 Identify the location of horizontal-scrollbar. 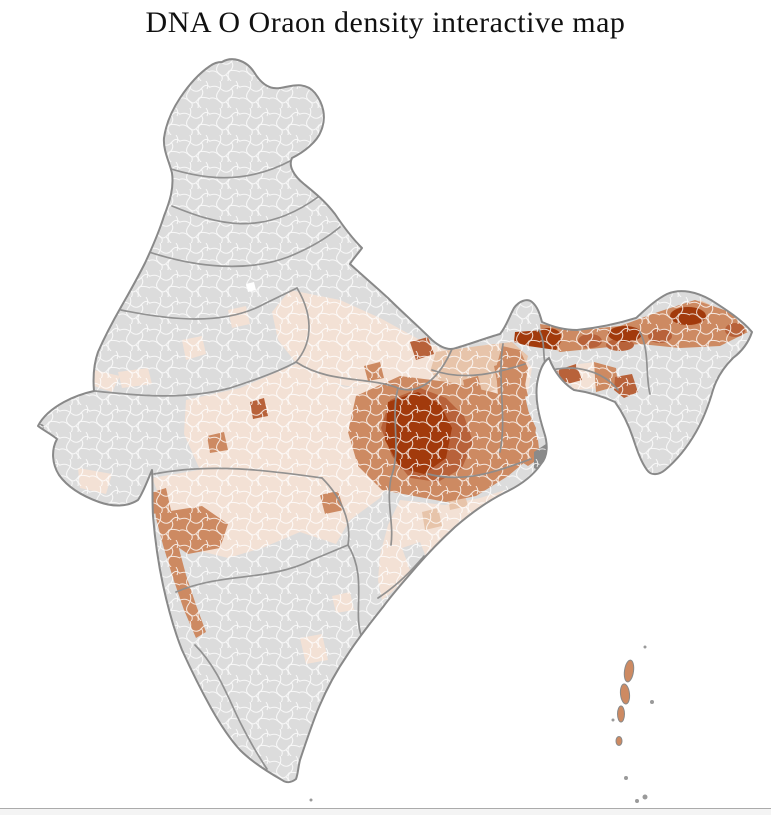
(385, 811).